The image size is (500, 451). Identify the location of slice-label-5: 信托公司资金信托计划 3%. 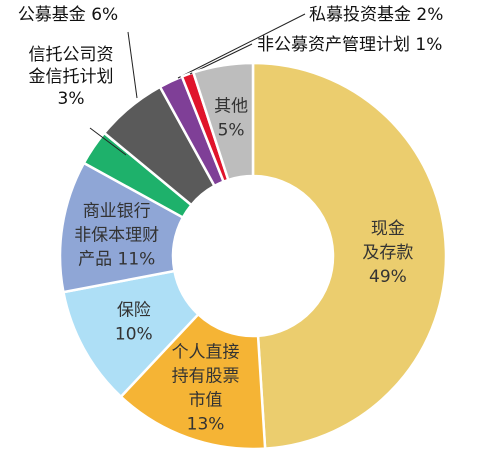
(71, 77).